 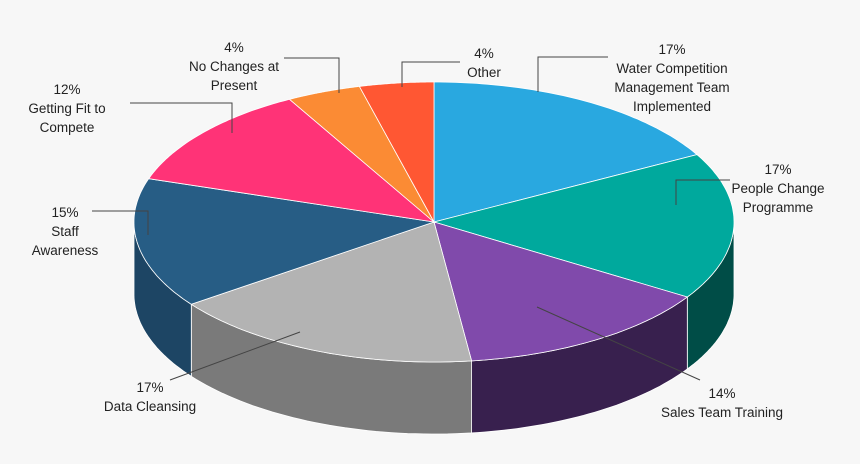 I want to click on pie-slice-no-changes-at-present, so click(x=361, y=154).